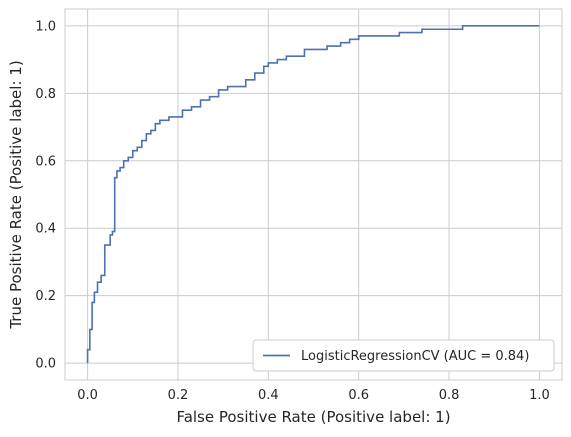 This screenshot has height=437, width=571. Describe the element at coordinates (45, 364) in the screenshot. I see `y-tick-label: 0.0` at that location.